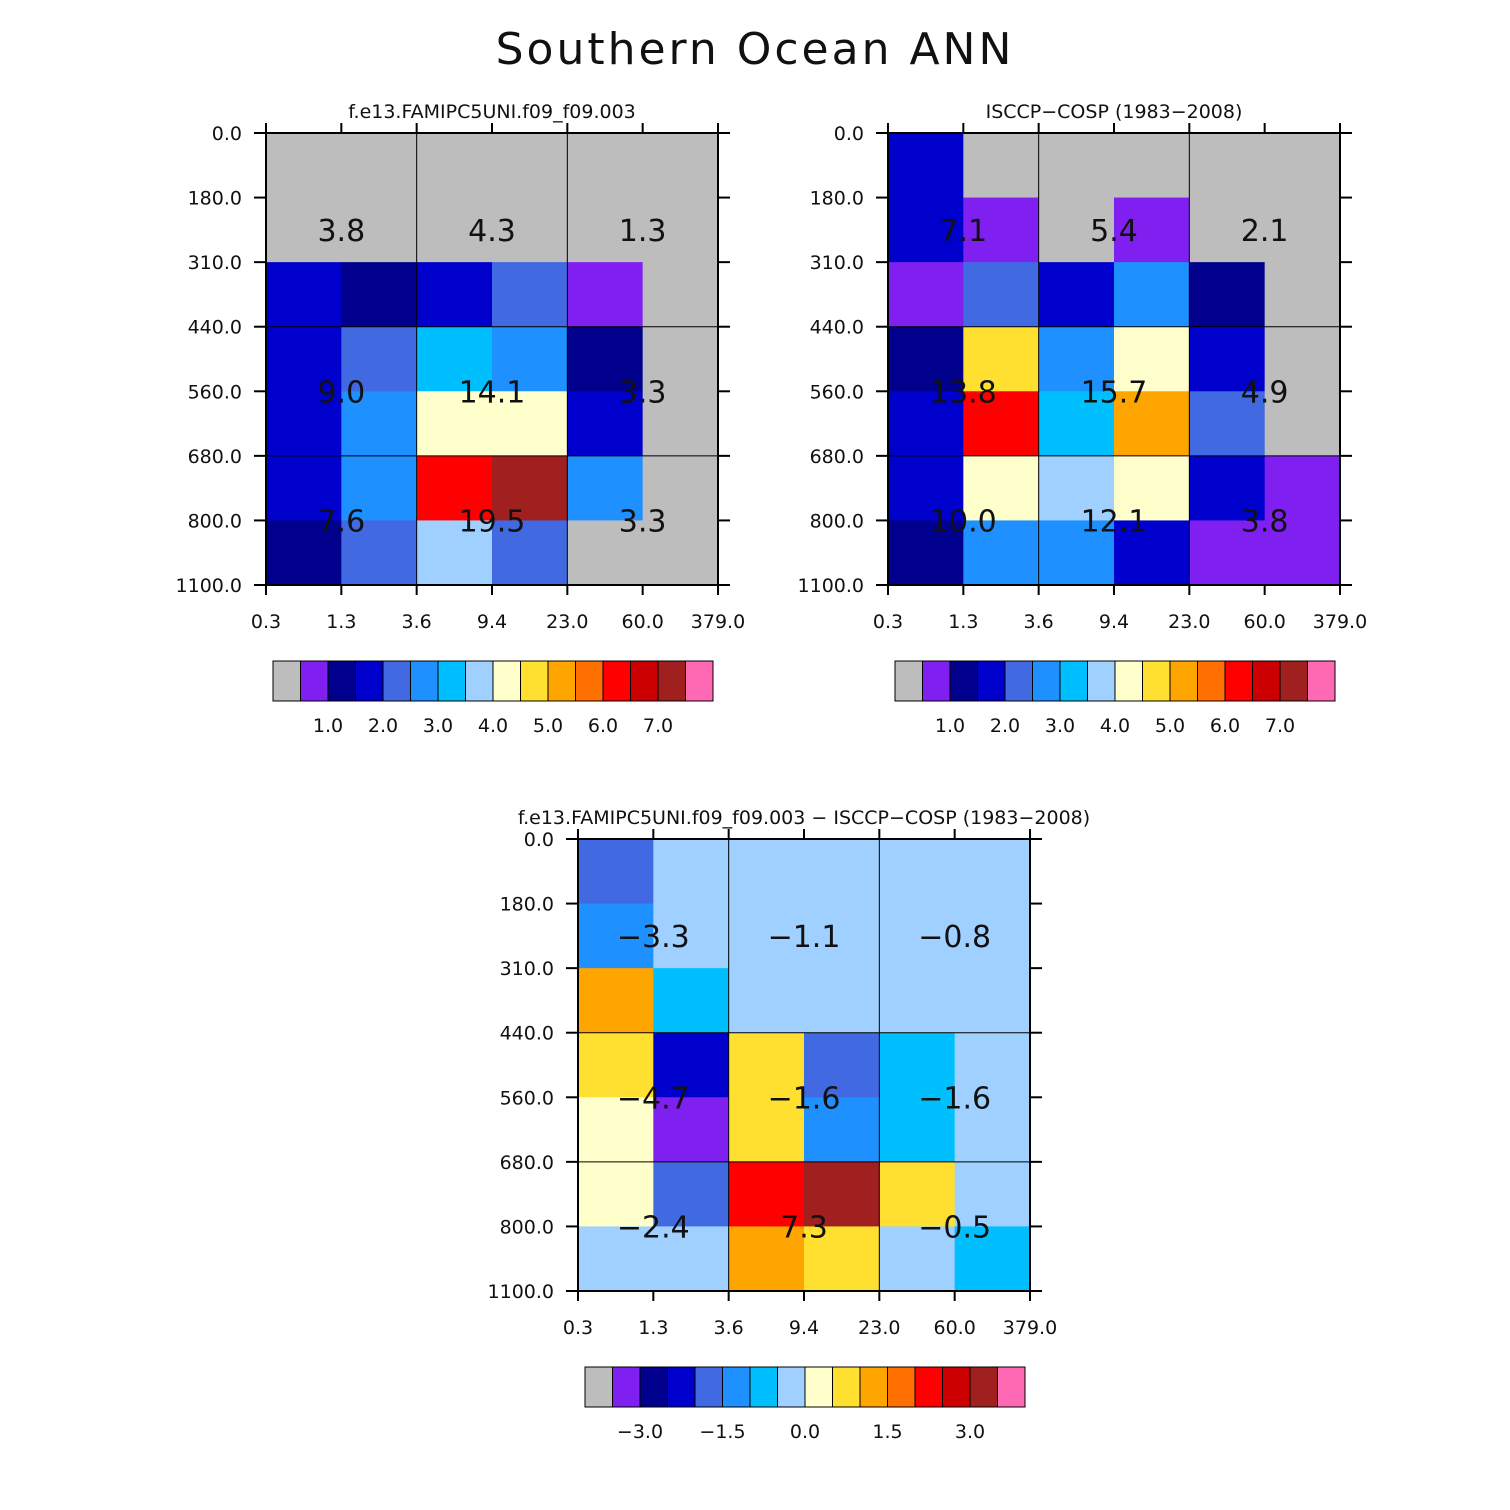  I want to click on x-tick-label: 9.4, so click(1114, 622).